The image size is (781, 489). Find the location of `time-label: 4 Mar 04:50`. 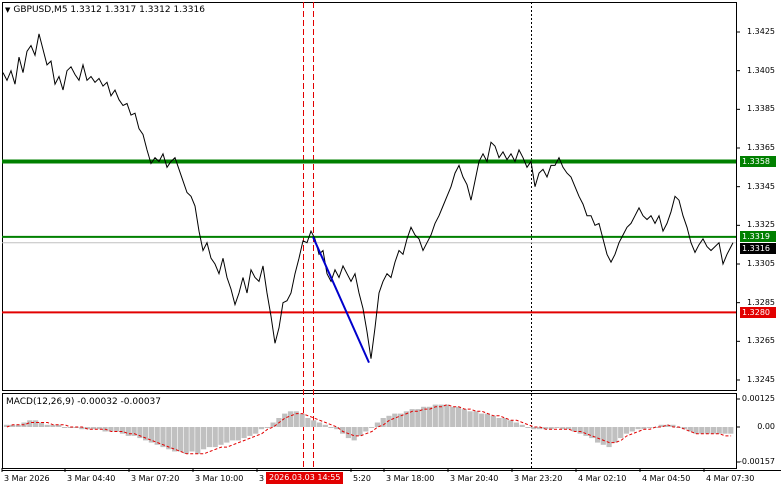

time-label: 4 Mar 04:50 is located at coordinates (666, 478).